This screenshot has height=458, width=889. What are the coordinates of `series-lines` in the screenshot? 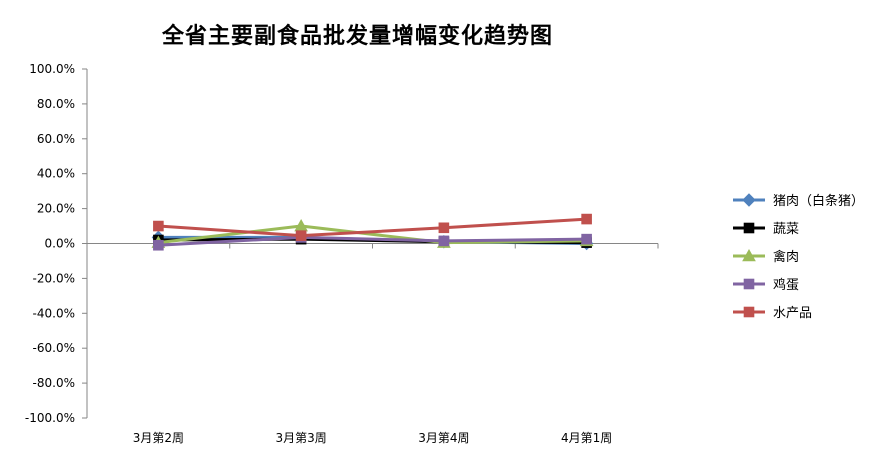 It's located at (372, 232).